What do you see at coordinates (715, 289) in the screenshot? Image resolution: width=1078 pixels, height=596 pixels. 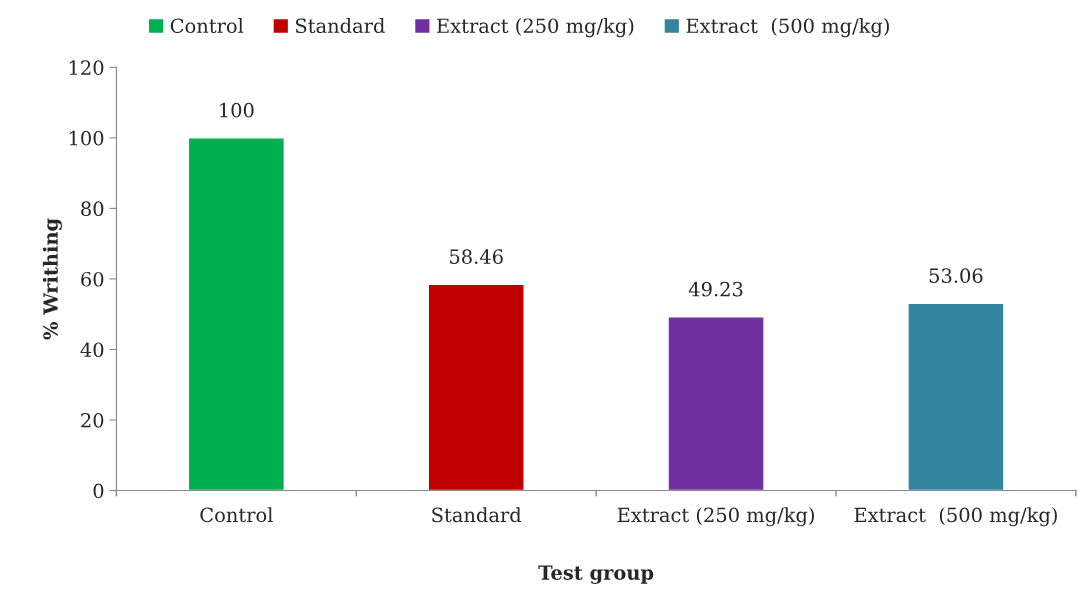 I see `data-label: 49.23` at bounding box center [715, 289].